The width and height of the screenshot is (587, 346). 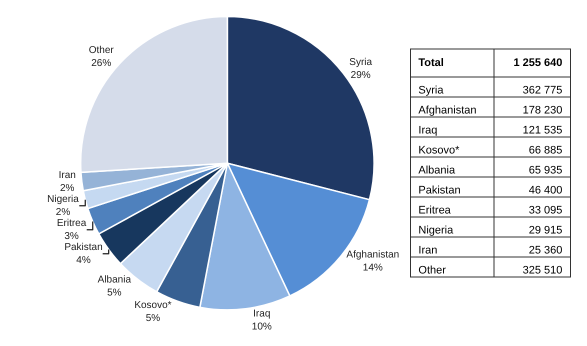 What do you see at coordinates (428, 250) in the screenshot?
I see `category-label: Iran` at bounding box center [428, 250].